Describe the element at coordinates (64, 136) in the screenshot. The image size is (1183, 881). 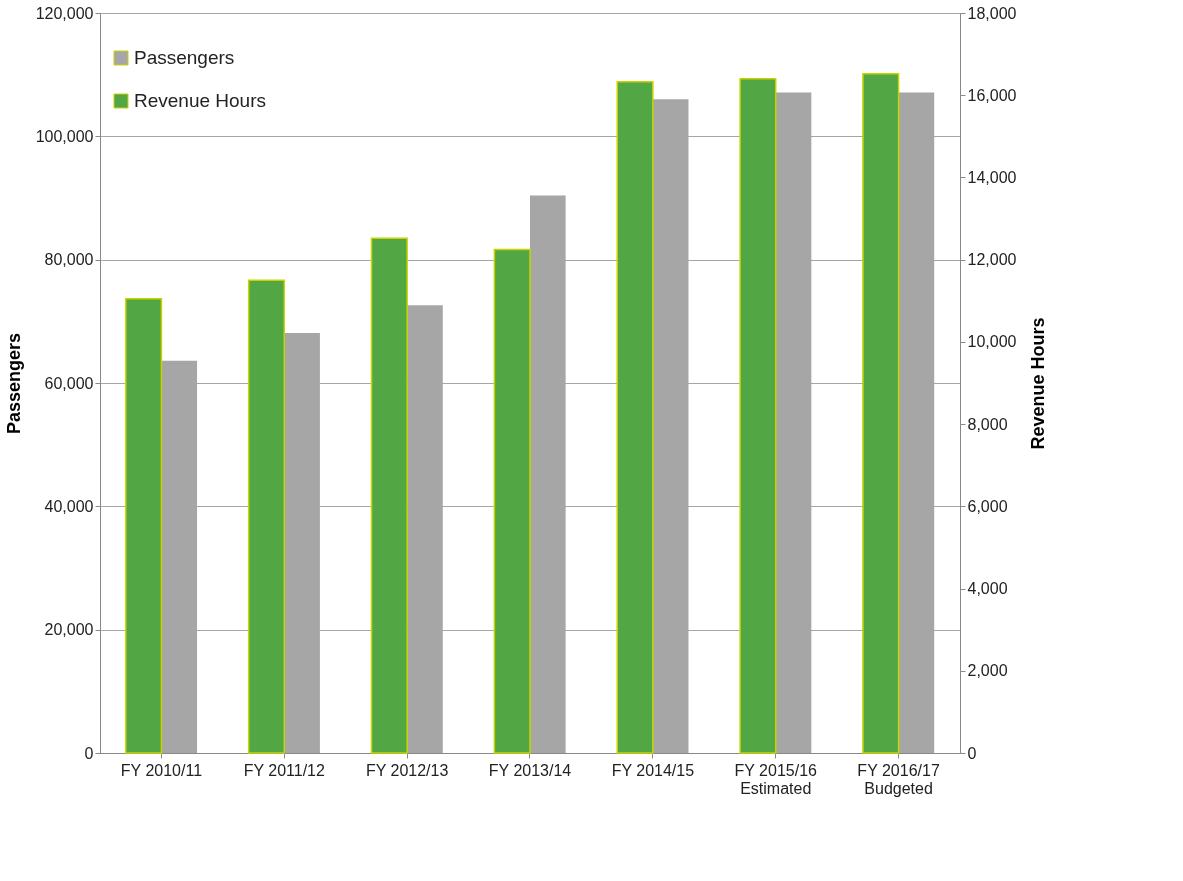
I see `y-tick-label: 100,000` at that location.